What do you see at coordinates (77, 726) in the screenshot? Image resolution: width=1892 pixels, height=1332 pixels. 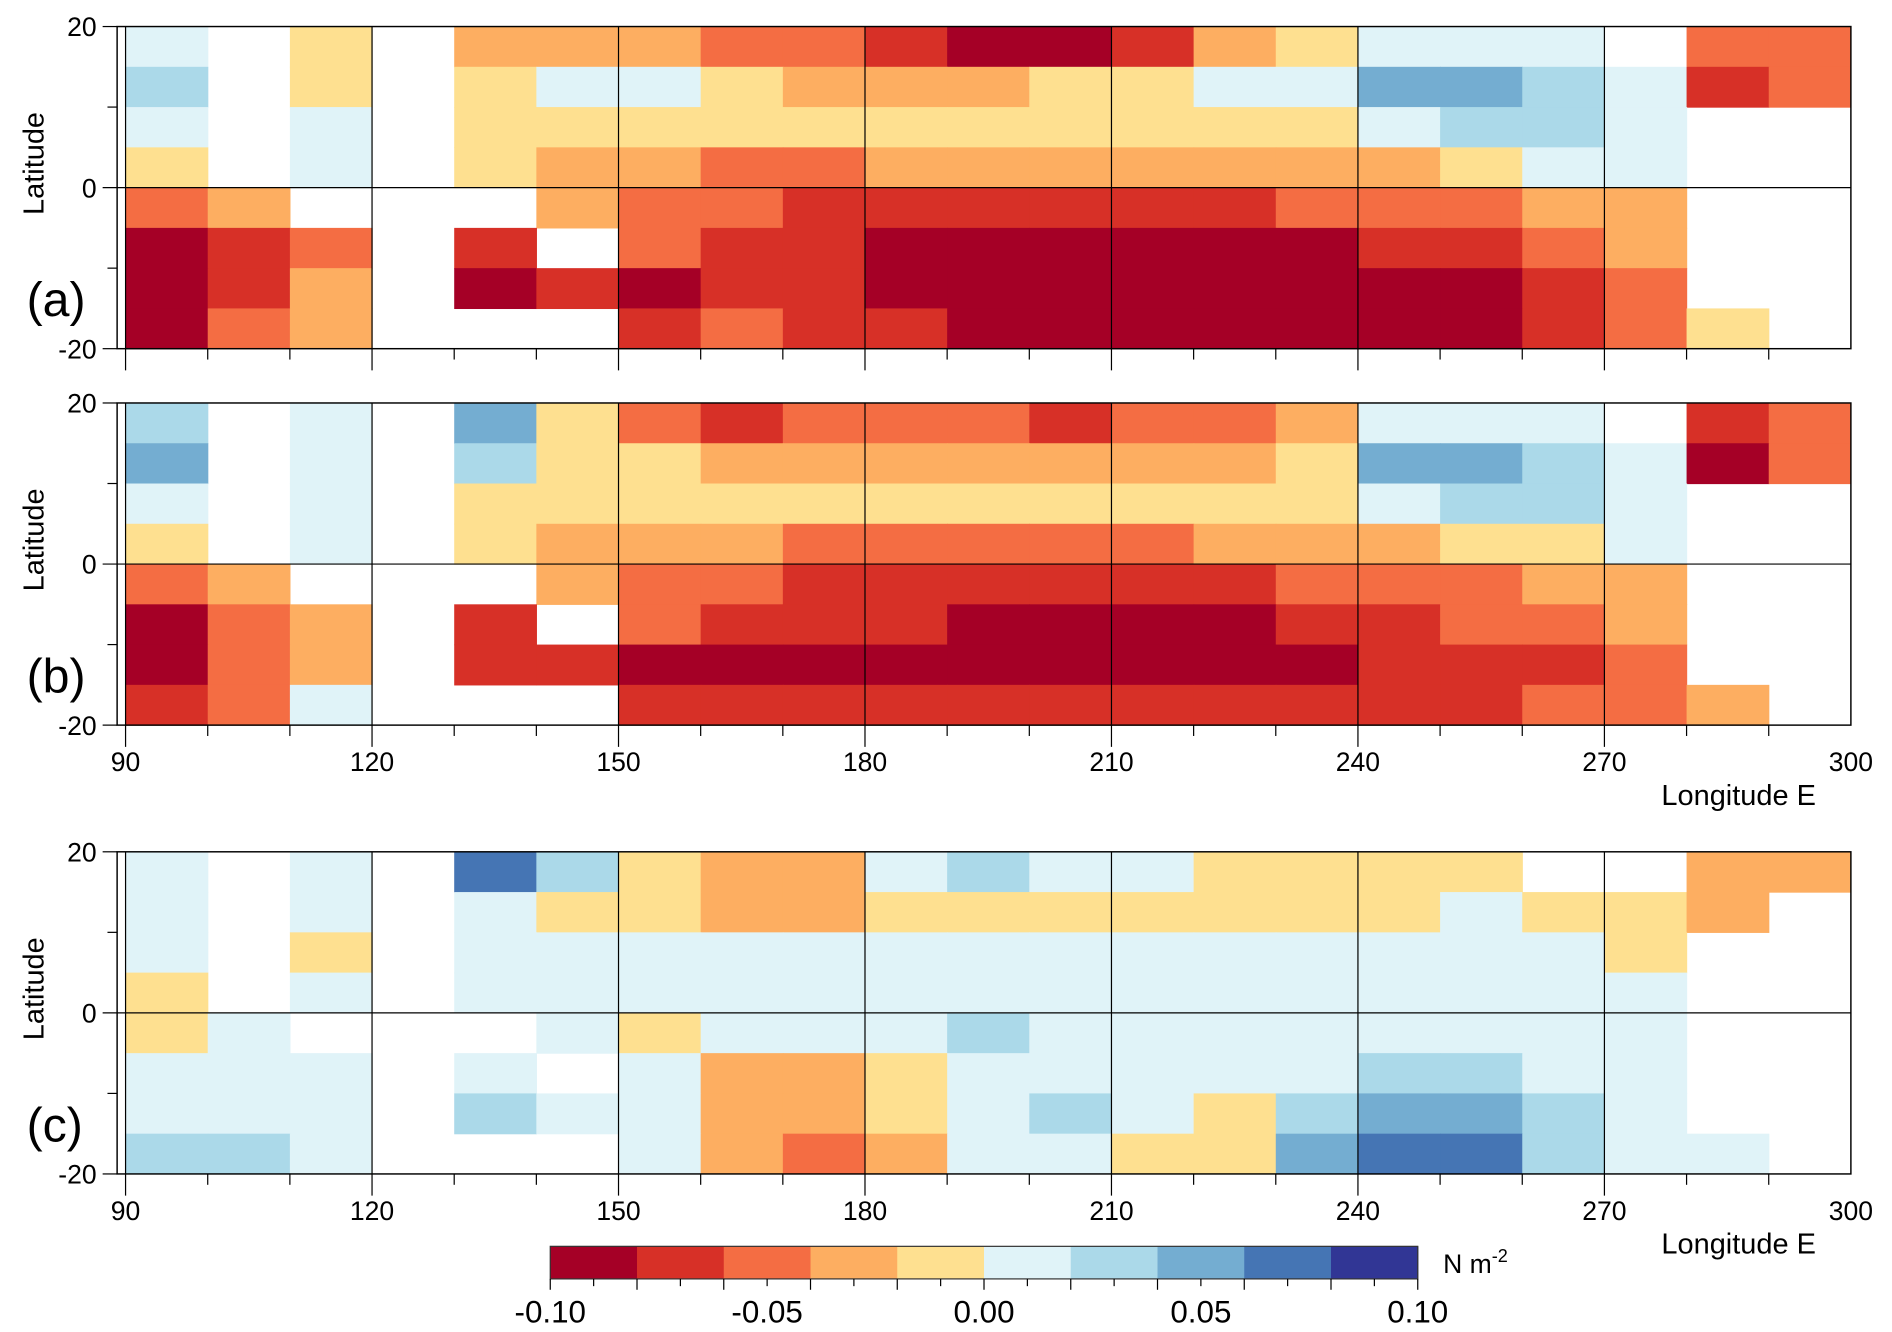 I see `y-tick-label: -20` at bounding box center [77, 726].